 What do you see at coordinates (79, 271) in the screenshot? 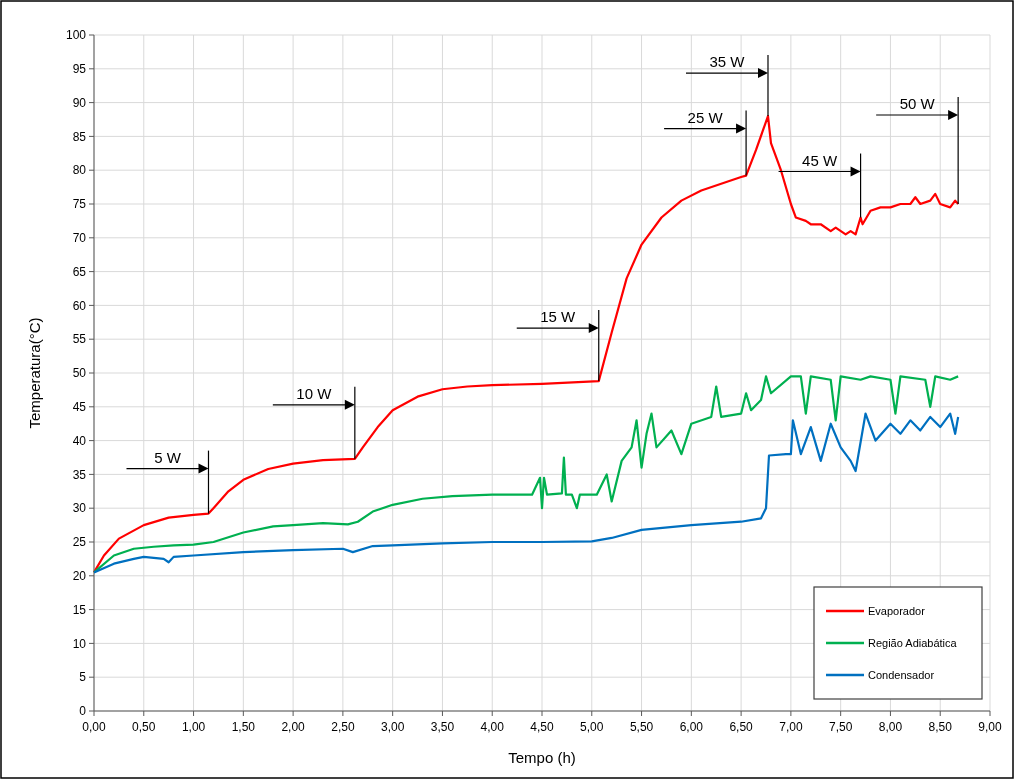
I see `y-tick-label: 65` at bounding box center [79, 271].